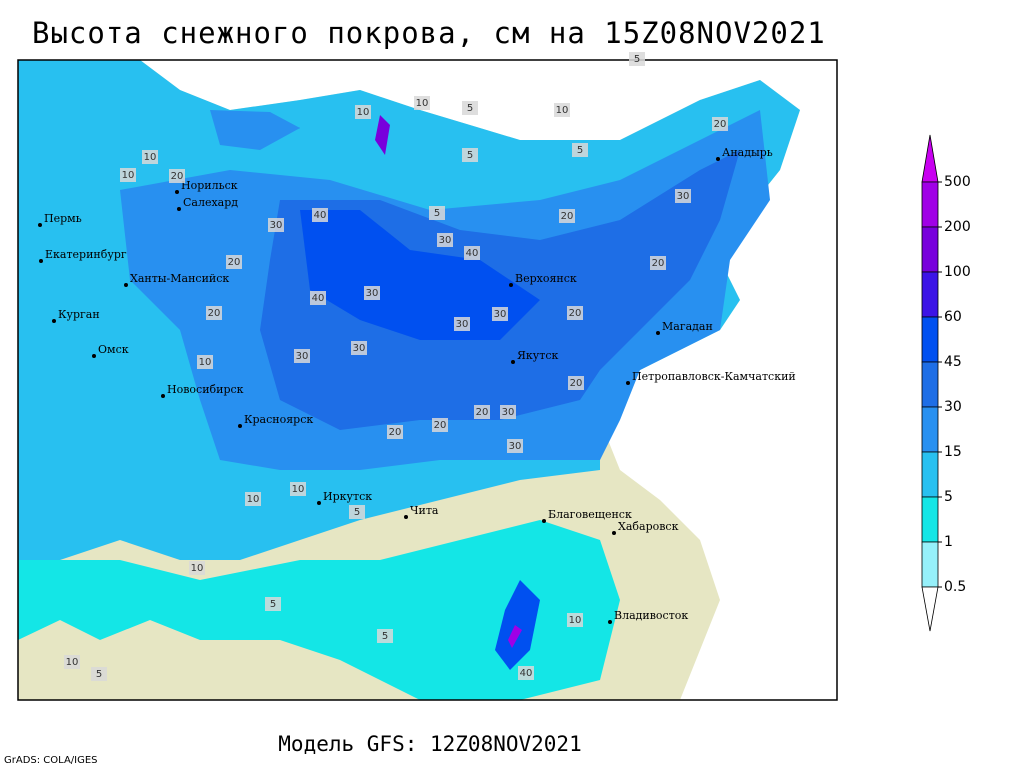 The width and height of the screenshot is (1024, 772). What do you see at coordinates (948, 497) in the screenshot?
I see `legend-label: 5` at bounding box center [948, 497].